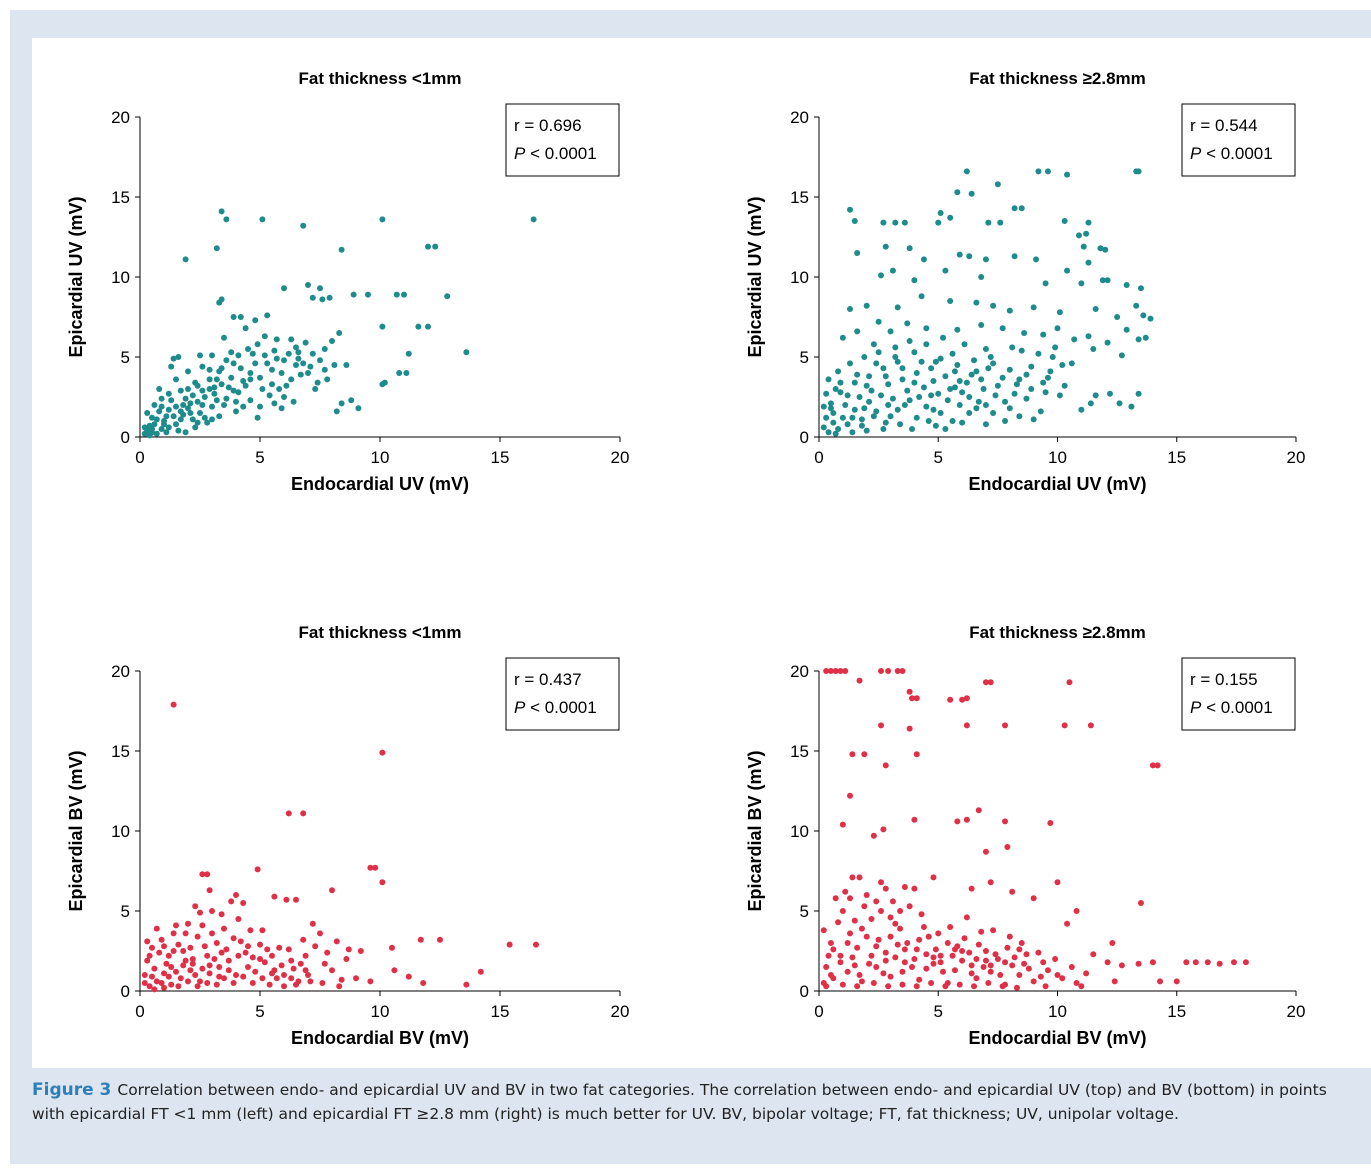  What do you see at coordinates (1057, 1038) in the screenshot?
I see `x-axis-label: Endocardial BV (mV)` at bounding box center [1057, 1038].